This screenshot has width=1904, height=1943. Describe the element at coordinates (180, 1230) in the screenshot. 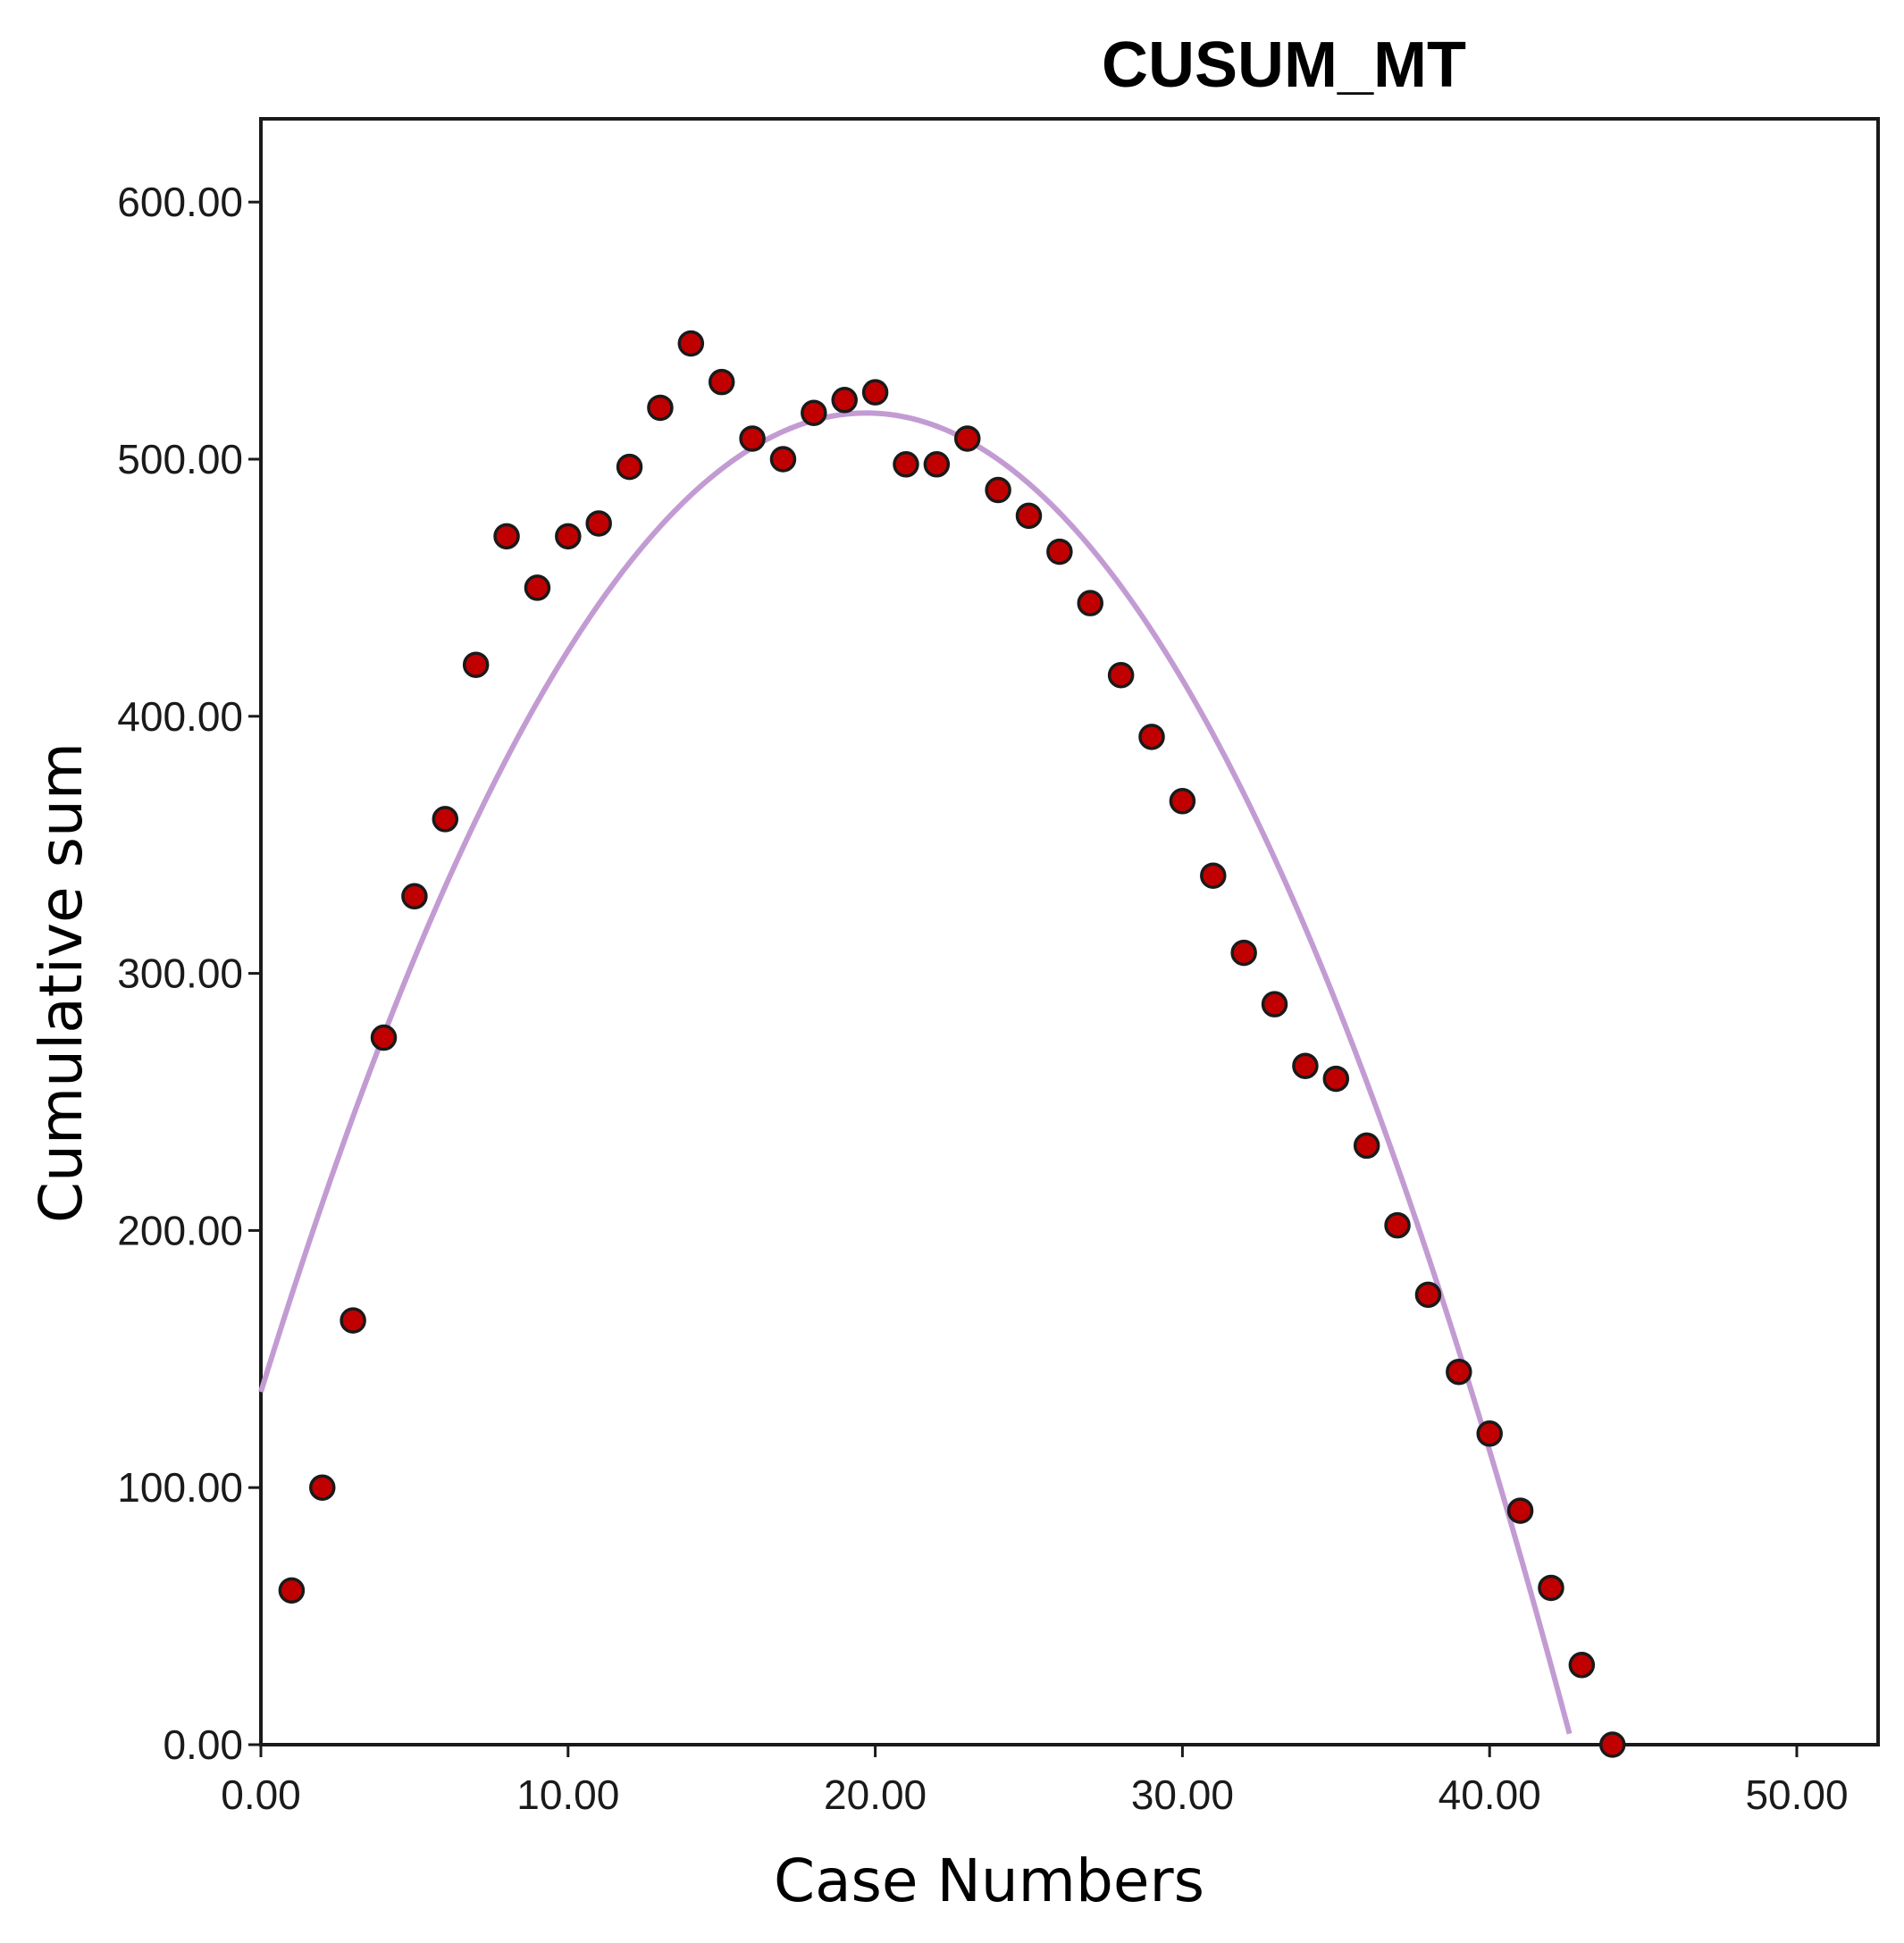

I see `y-tick-label: 200.00` at that location.